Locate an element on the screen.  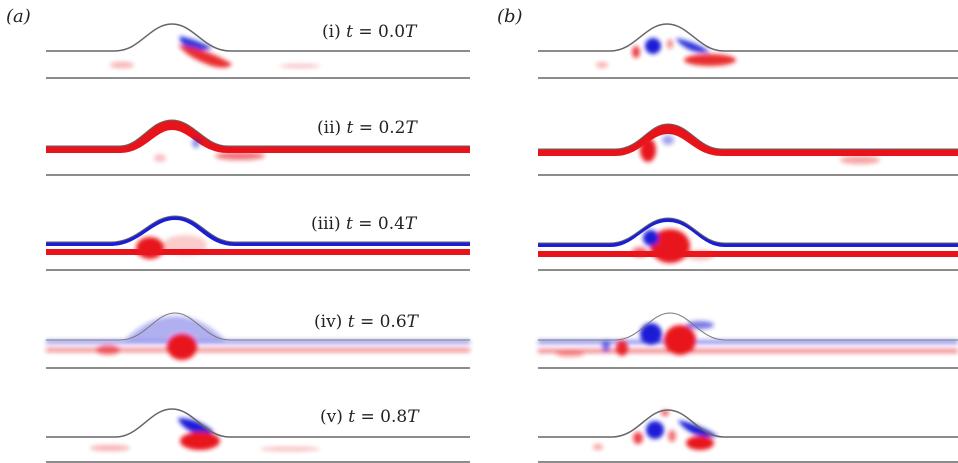
time-label: (ii) t = 0.2T is located at coordinates (367, 128).